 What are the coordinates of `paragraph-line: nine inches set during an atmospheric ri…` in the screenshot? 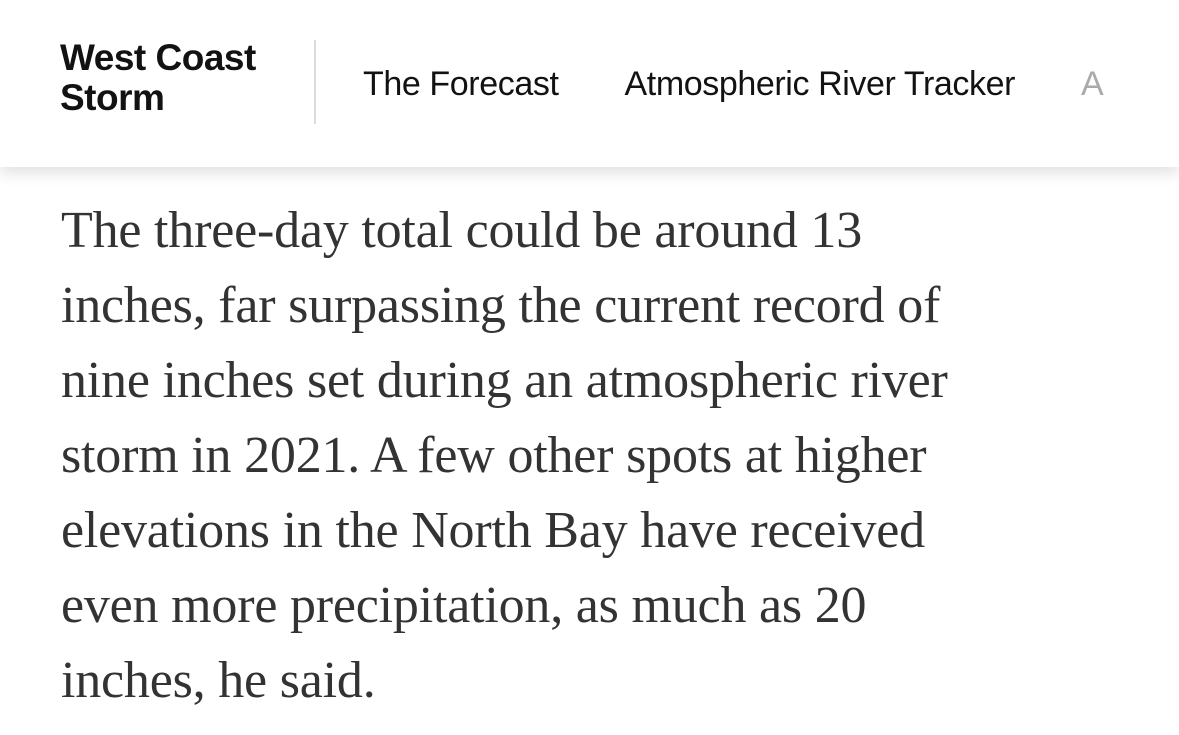 It's located at (504, 380).